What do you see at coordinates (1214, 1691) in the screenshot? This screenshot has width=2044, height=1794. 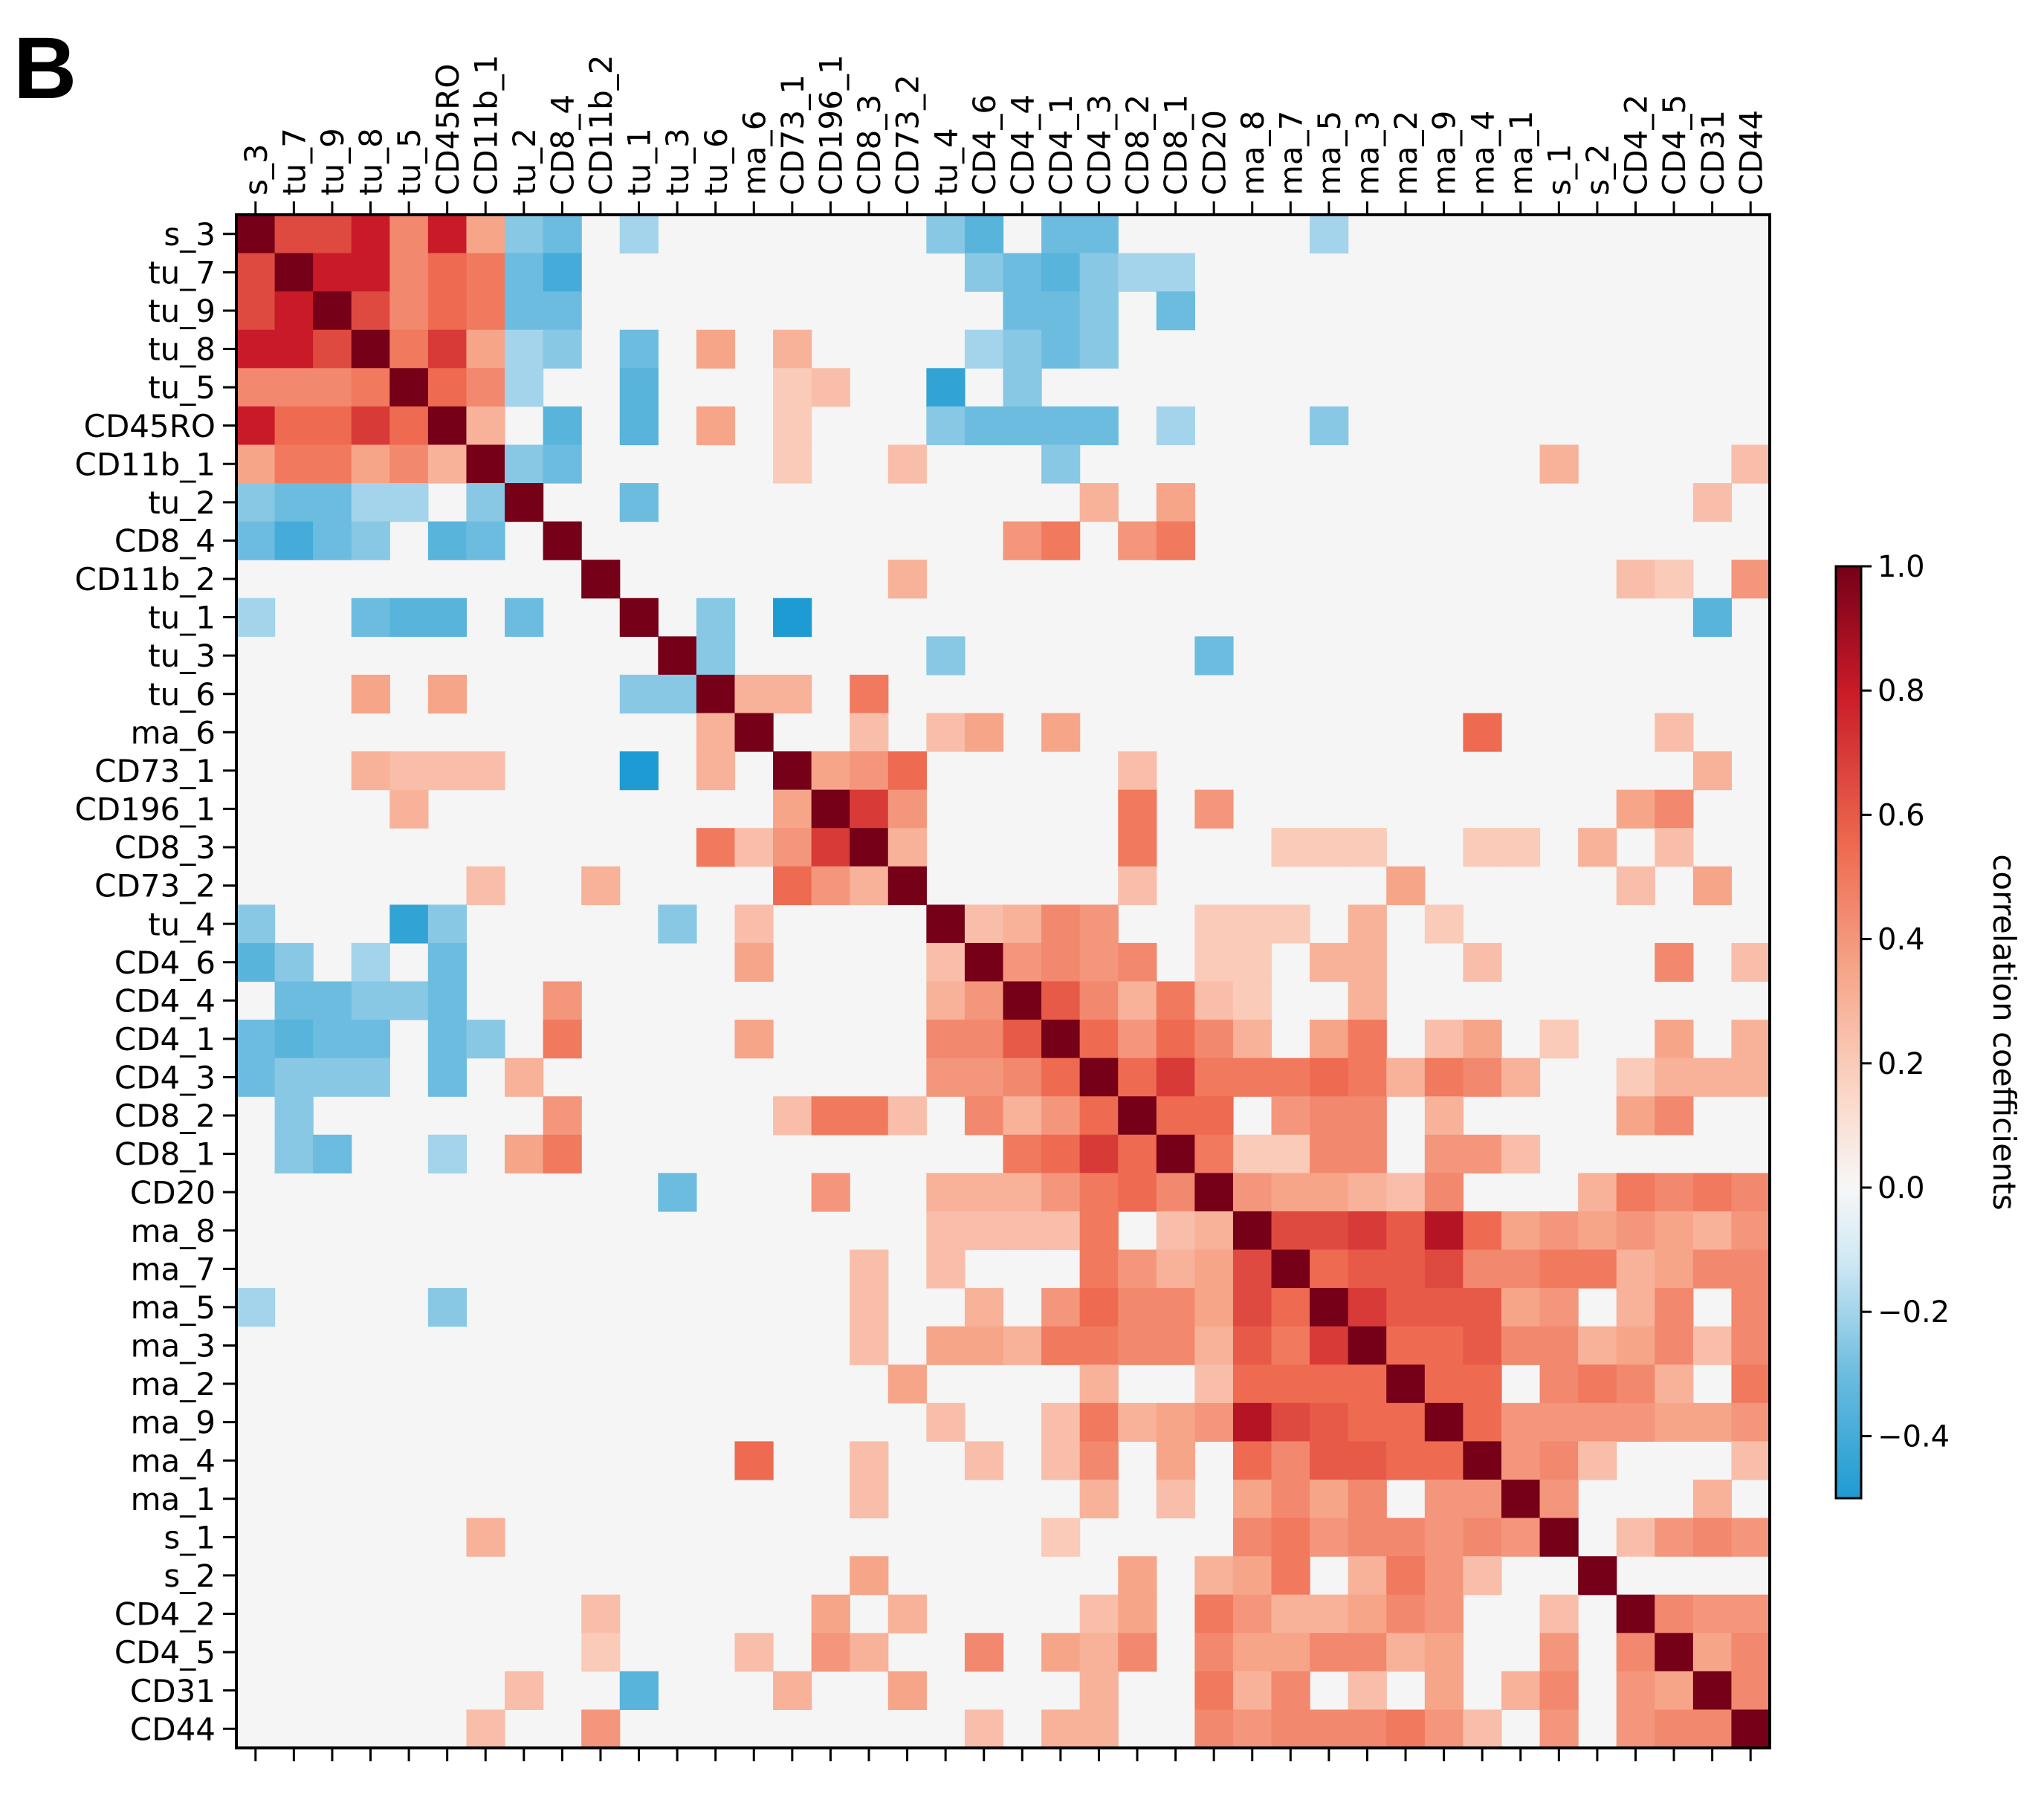 I see `heatmap-cell-CD31-CD20` at bounding box center [1214, 1691].